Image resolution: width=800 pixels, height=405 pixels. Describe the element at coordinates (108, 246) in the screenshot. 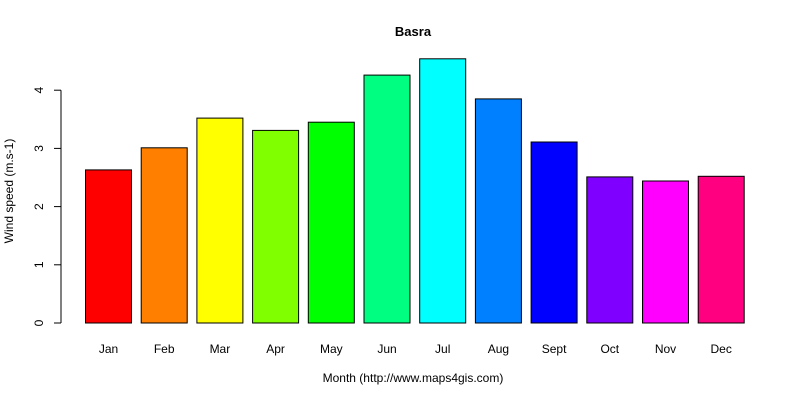

I see `bar-jan` at that location.